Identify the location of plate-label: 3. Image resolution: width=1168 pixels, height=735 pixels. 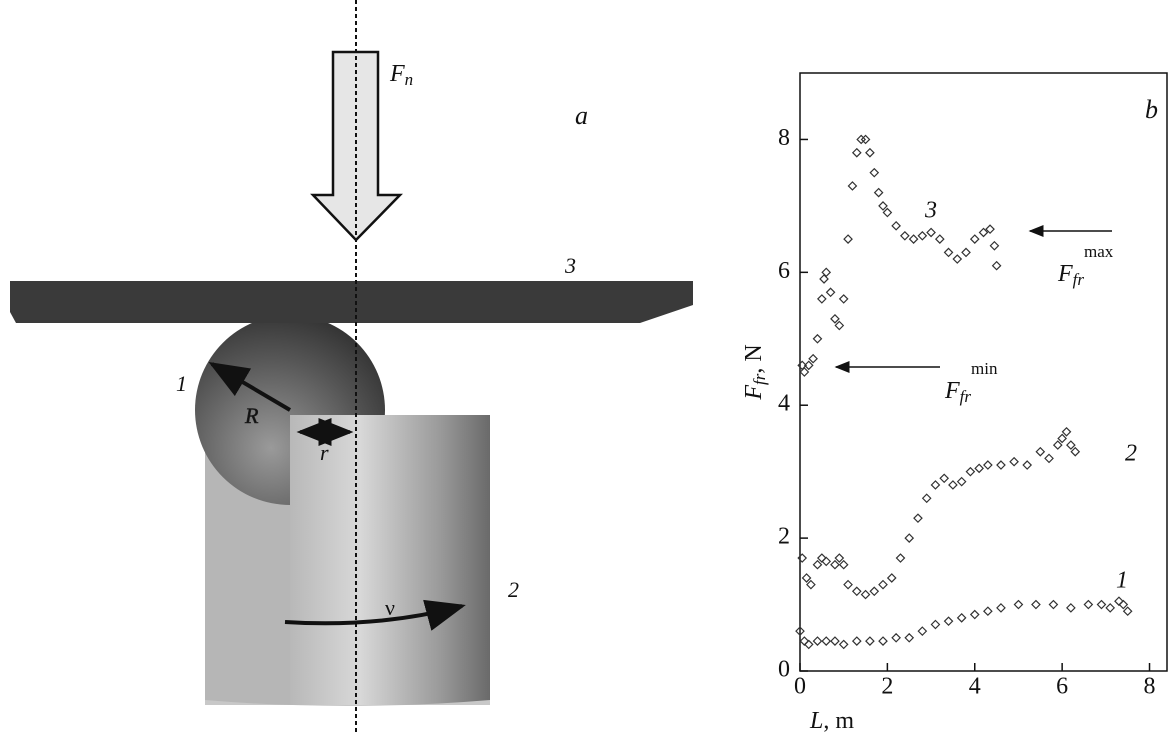
(570, 265).